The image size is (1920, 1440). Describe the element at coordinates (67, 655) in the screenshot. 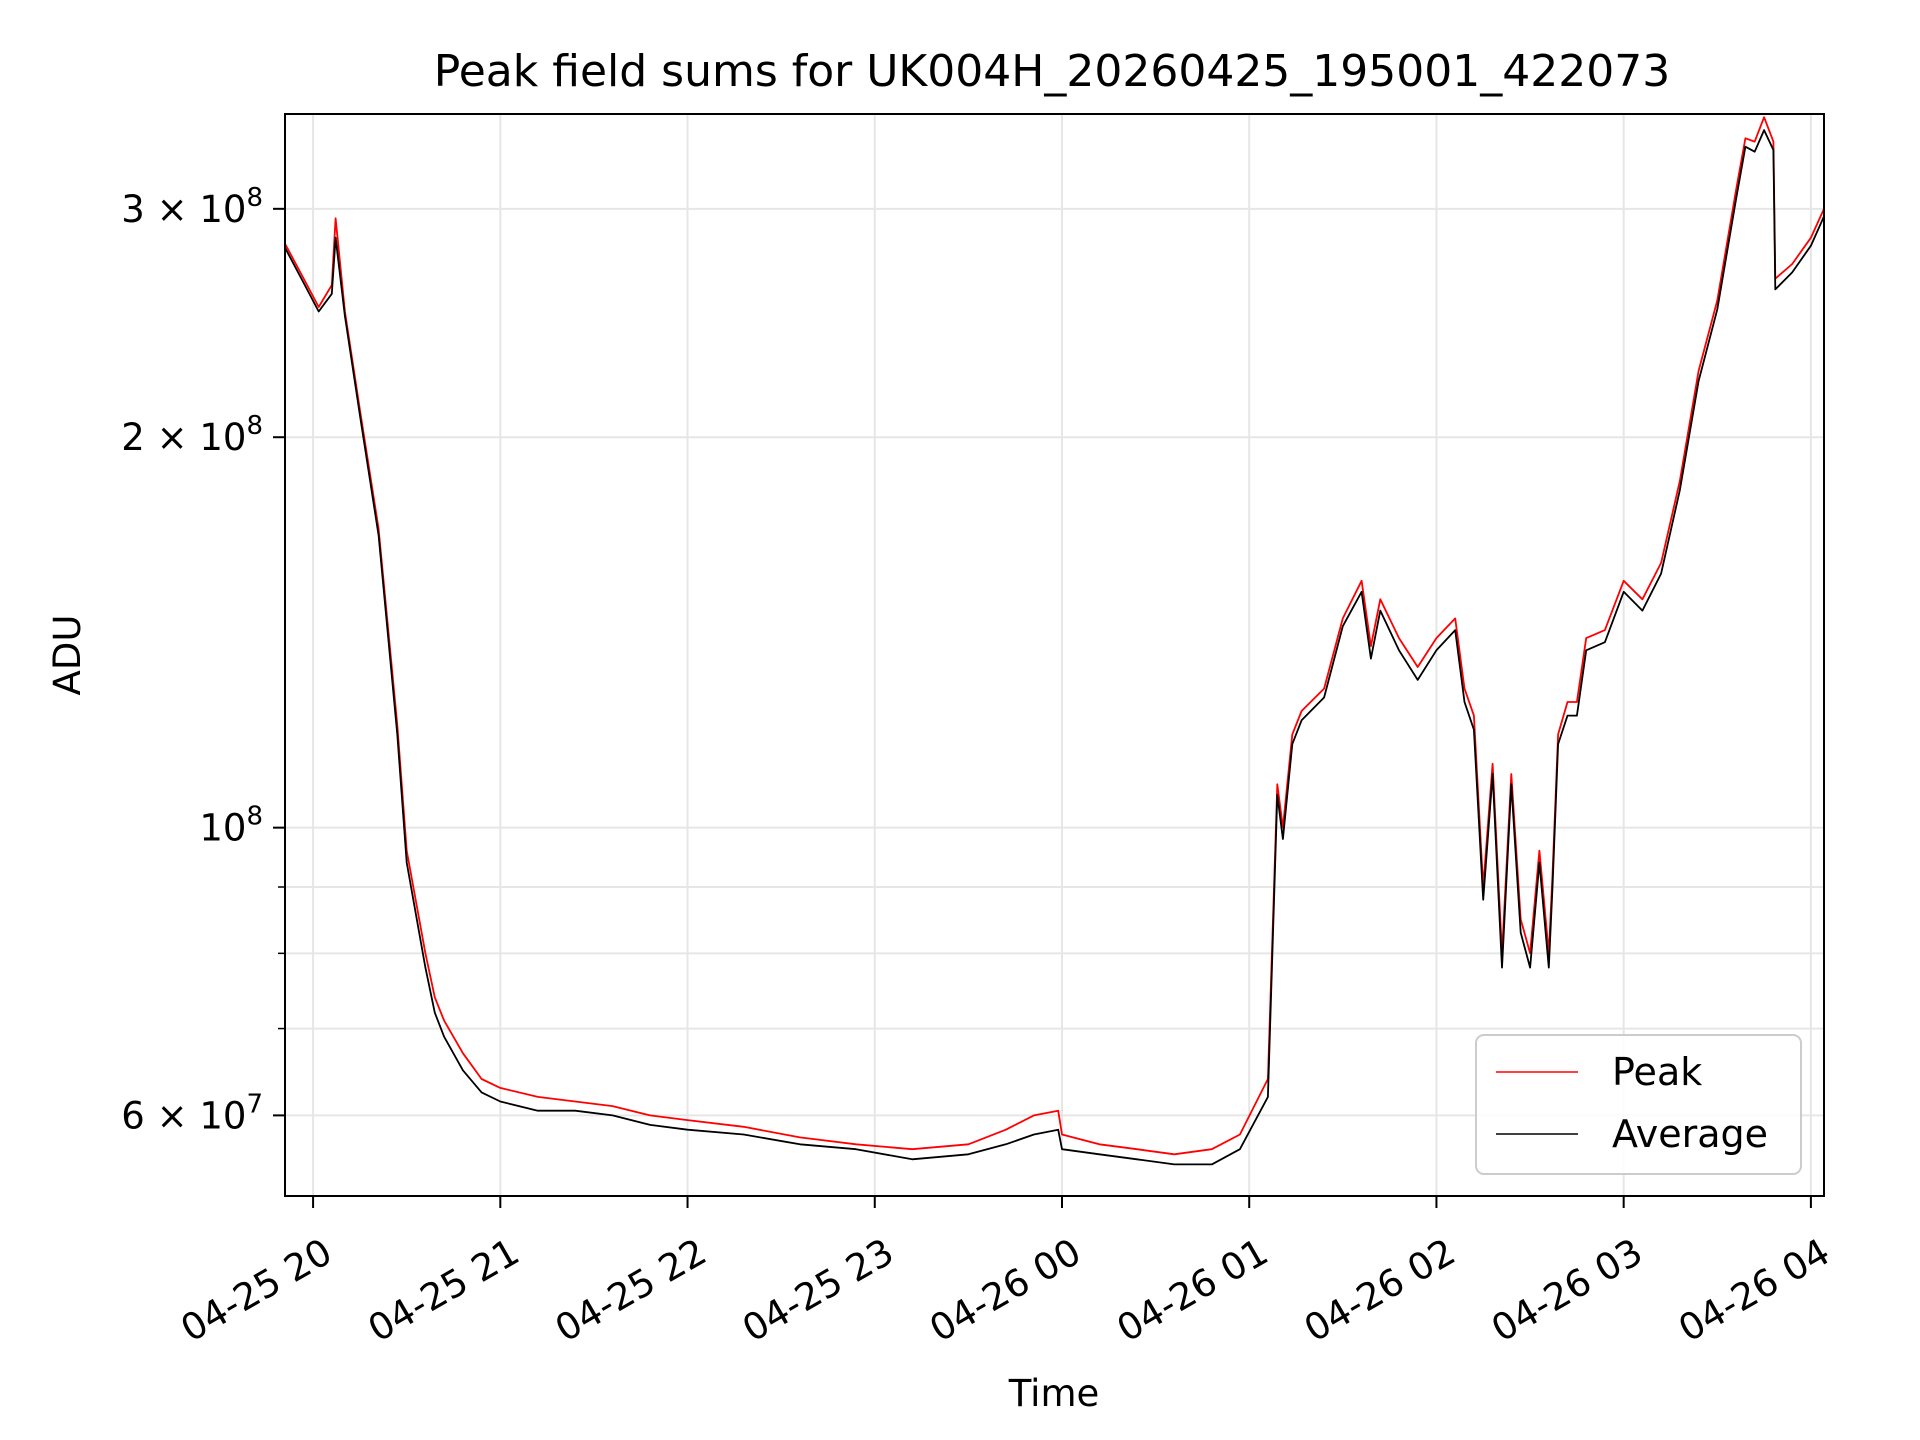

I see `y-axis-title: ADU` at that location.